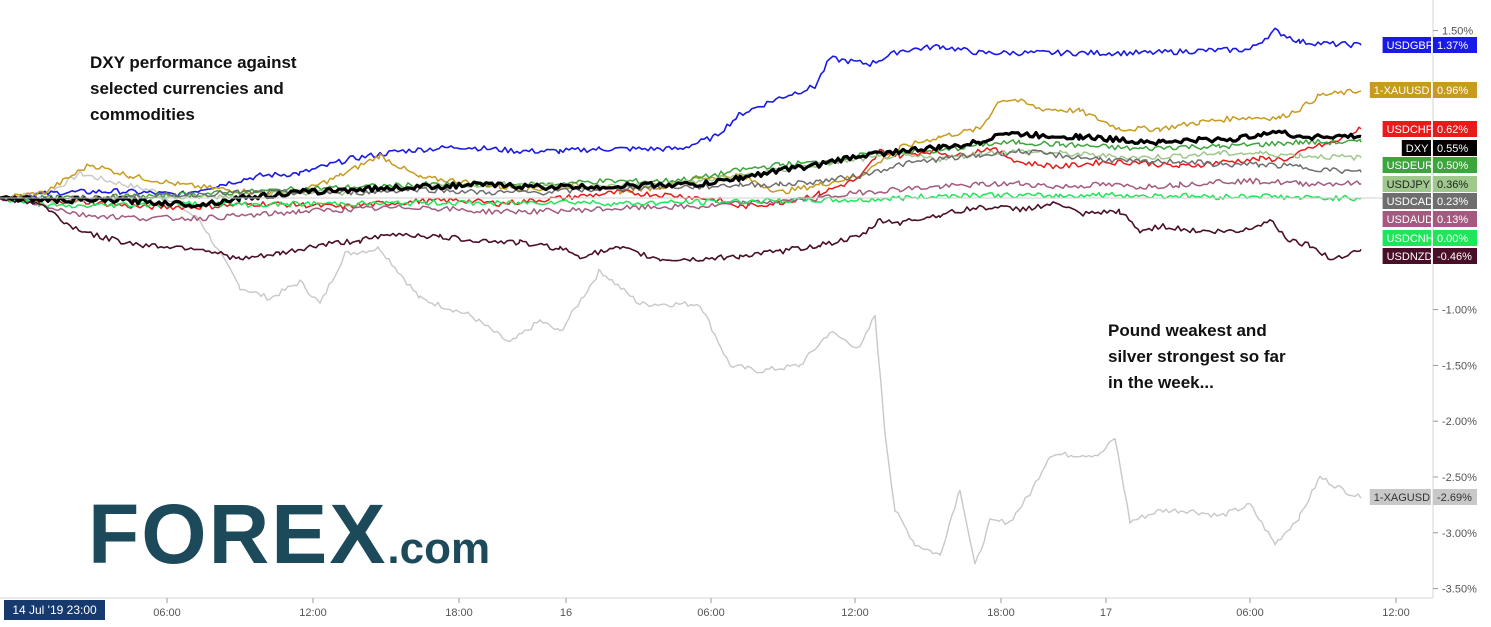  Describe the element at coordinates (1410, 220) in the screenshot. I see `series-name-text: USDAUD` at that location.